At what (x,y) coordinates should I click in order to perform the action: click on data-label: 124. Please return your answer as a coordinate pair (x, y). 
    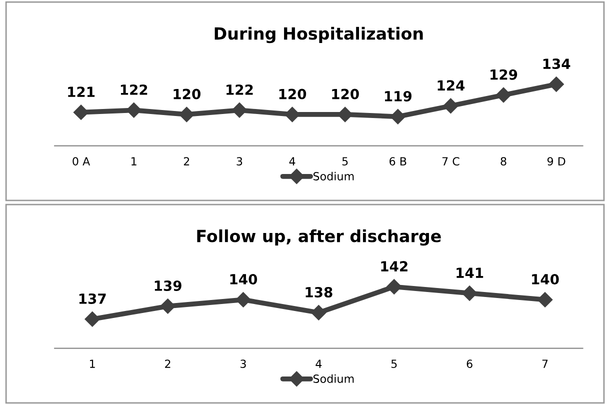
    Looking at the image, I should click on (451, 85).